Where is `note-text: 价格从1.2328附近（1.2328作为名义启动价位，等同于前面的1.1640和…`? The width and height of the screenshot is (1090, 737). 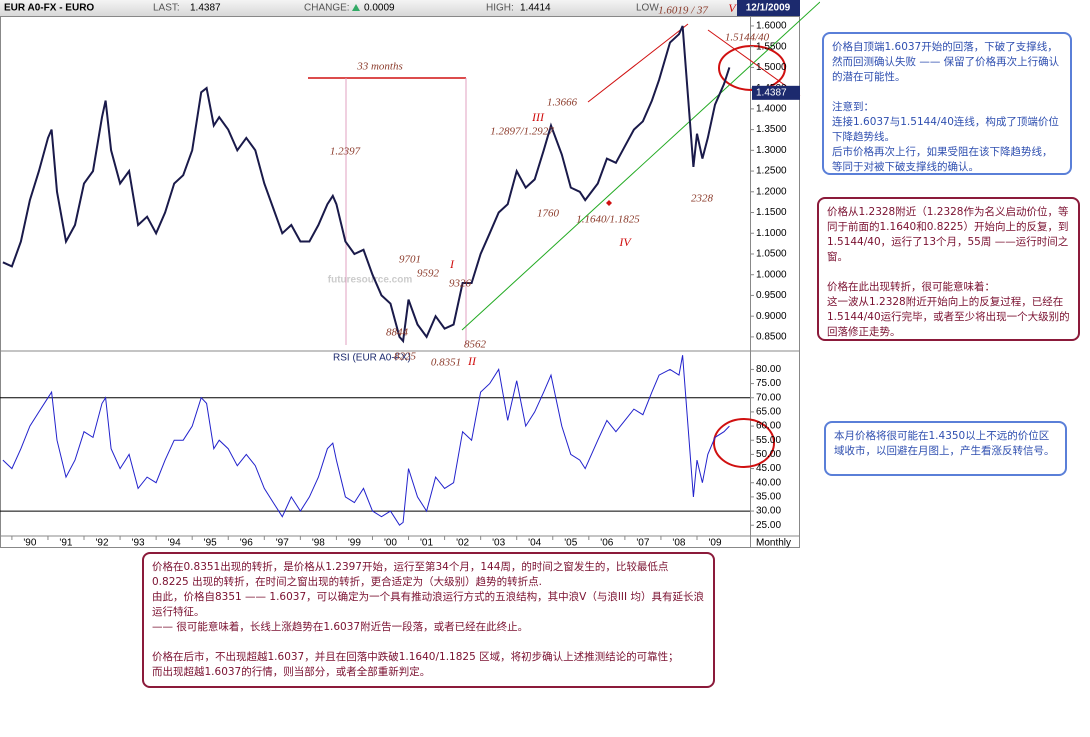
note-text: 价格从1.2328附近（1.2328作为名义启动价位，等同于前面的1.1640和… is located at coordinates (948, 234).